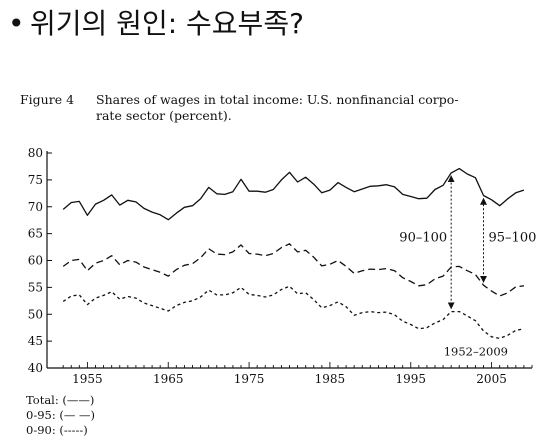 The width and height of the screenshot is (550, 441). I want to click on y-tick-label: 55, so click(35, 287).